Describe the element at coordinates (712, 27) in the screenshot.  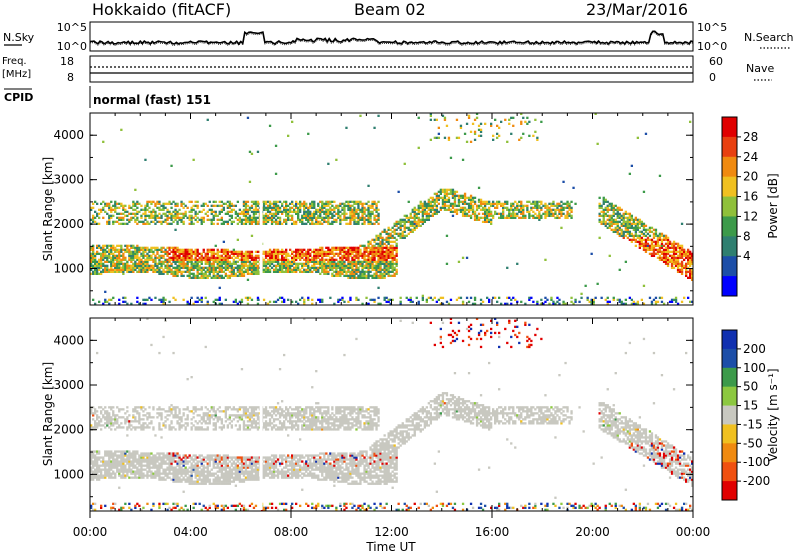
I see `nsearch-tick-high: 10^5` at that location.